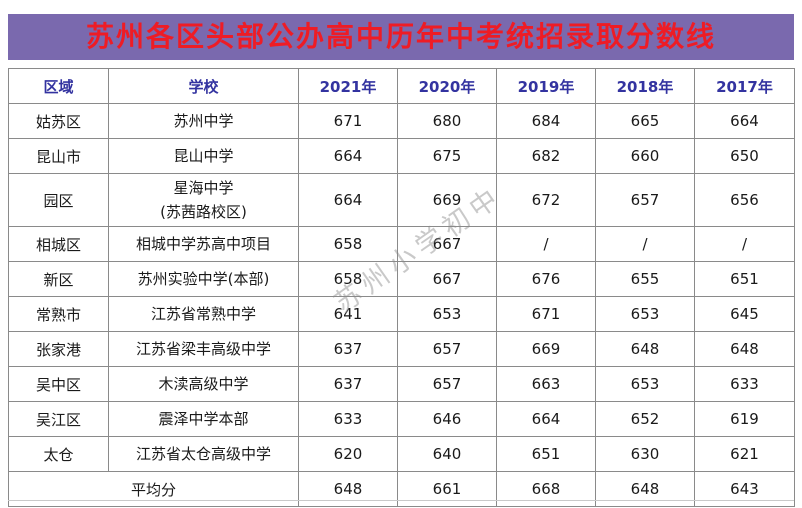 This screenshot has width=802, height=508. Describe the element at coordinates (546, 489) in the screenshot. I see `average-score-cell: 668` at that location.